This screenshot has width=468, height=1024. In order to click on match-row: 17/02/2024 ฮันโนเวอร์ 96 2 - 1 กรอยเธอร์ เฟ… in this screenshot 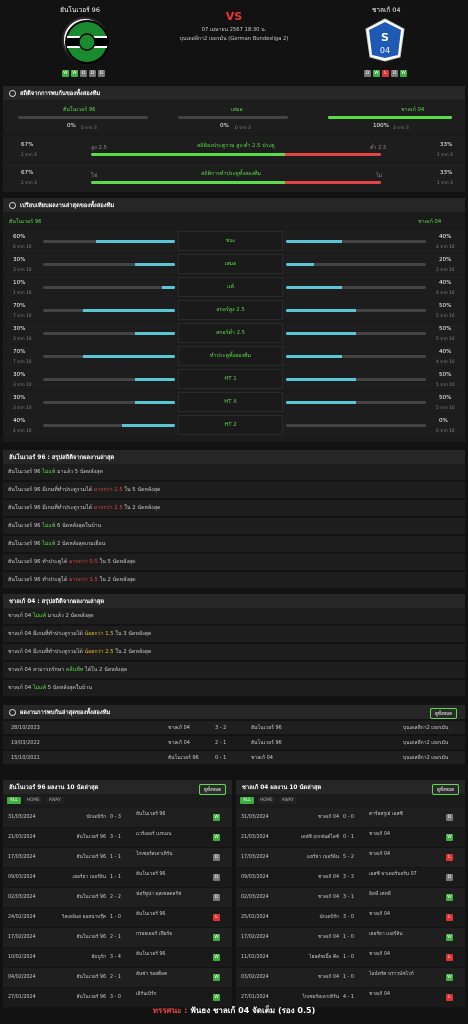, I will do `click(117, 938)`.